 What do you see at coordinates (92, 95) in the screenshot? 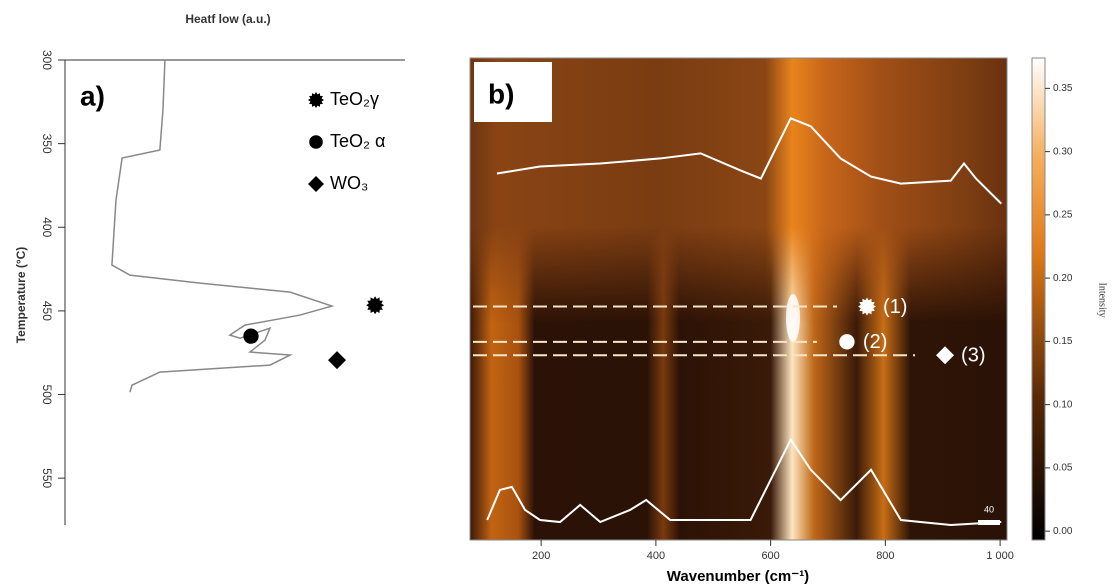
I see `panel-label: a)` at bounding box center [92, 95].